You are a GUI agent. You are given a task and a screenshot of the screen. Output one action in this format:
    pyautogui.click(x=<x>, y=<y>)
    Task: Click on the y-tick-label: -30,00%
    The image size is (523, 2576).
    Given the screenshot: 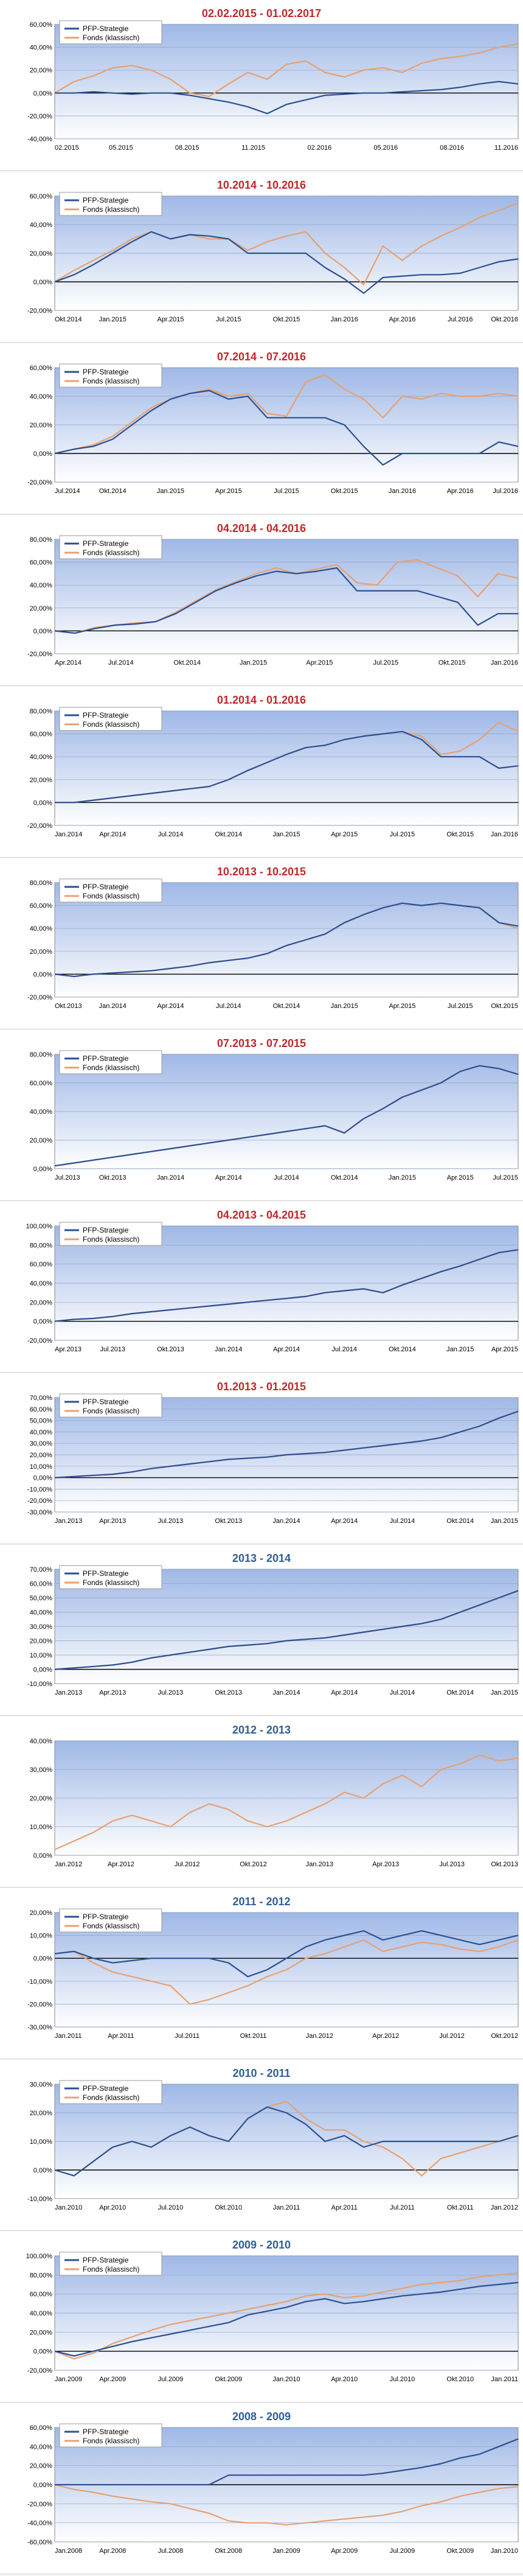 What is the action you would take?
    pyautogui.click(x=40, y=2027)
    